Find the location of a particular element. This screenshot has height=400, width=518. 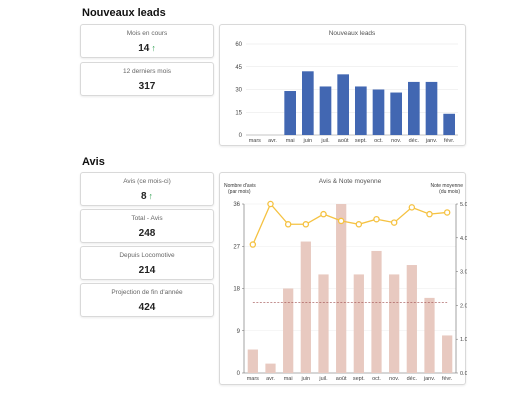

leads-12-months-card: 12 derniers mois 317 is located at coordinates (147, 79).